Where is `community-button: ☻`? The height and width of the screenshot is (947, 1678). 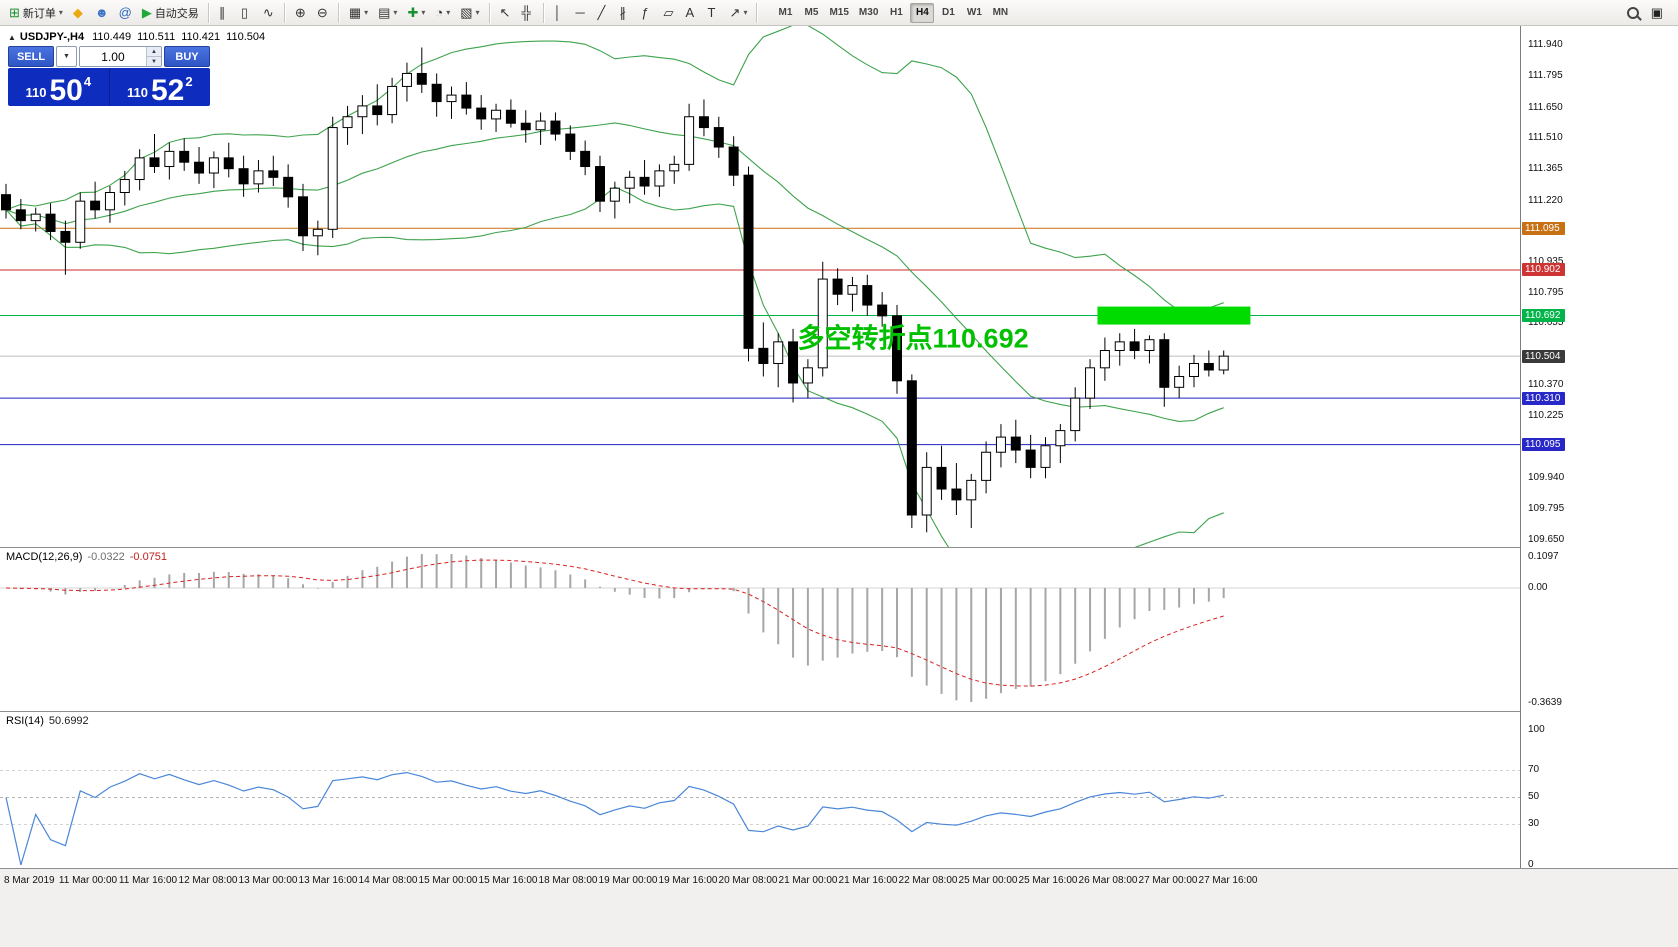 community-button: ☻ is located at coordinates (102, 13).